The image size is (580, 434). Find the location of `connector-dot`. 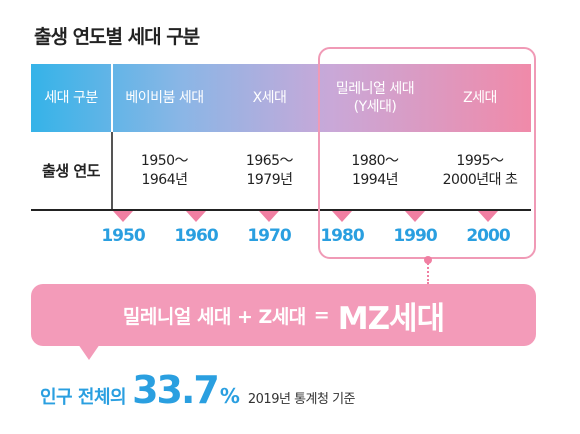

connector-dot is located at coordinates (428, 260).